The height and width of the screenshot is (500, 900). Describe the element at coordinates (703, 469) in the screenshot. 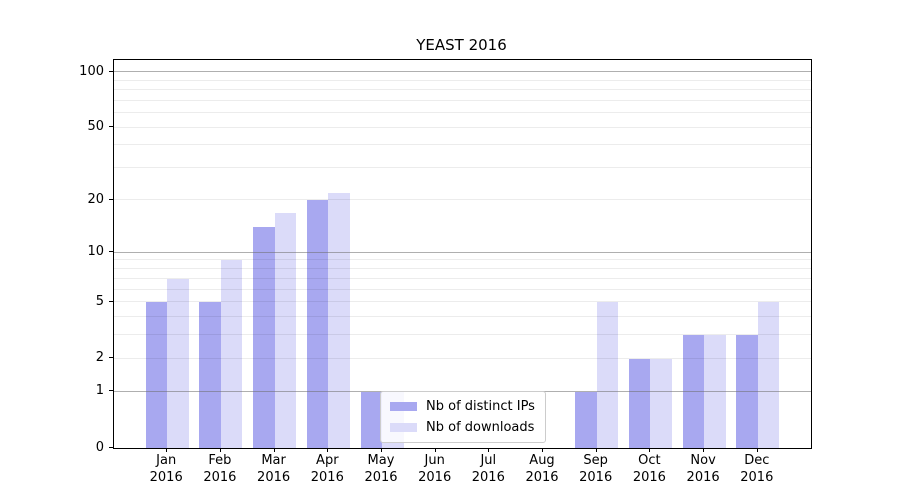

I see `x-tick-label-nov: Nov 2016` at that location.